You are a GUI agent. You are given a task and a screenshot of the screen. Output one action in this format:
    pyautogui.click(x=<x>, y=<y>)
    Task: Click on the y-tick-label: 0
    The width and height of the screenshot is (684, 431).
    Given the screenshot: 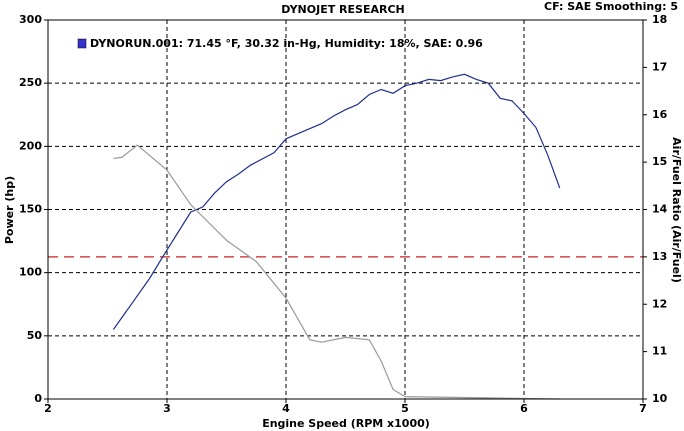 What is the action you would take?
    pyautogui.click(x=38, y=398)
    